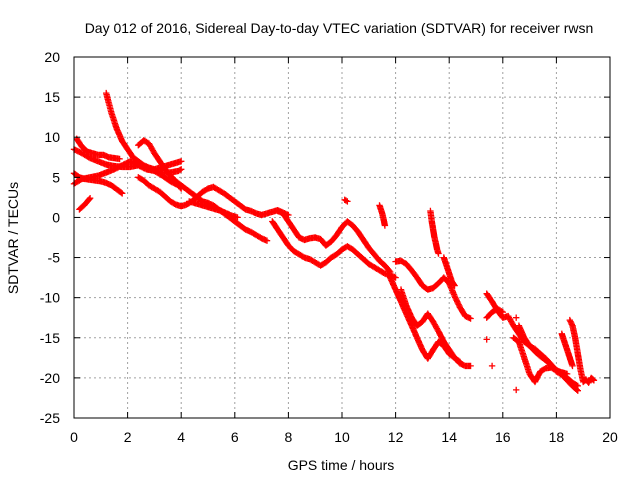 The width and height of the screenshot is (640, 480). I want to click on x-tick-label: 8, so click(289, 437).